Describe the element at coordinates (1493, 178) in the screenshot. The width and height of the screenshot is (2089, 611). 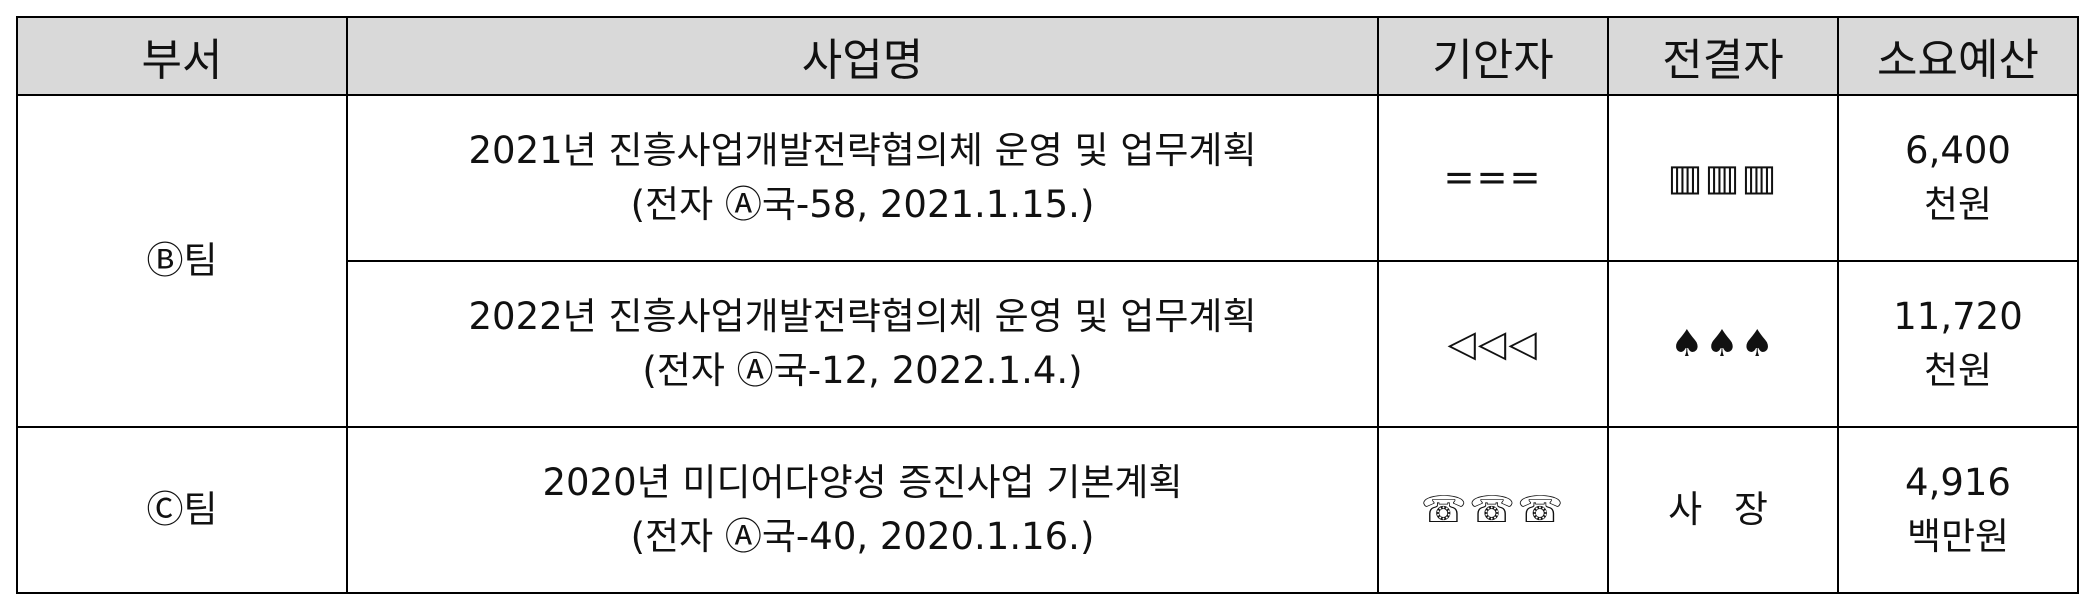
I see `drafter-cell: ===` at that location.